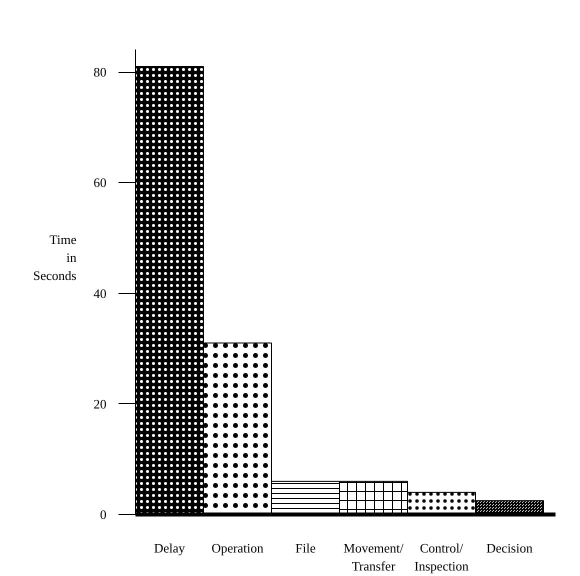 This screenshot has width=580, height=576. What do you see at coordinates (510, 548) in the screenshot?
I see `x-tick-label: Decision` at bounding box center [510, 548].